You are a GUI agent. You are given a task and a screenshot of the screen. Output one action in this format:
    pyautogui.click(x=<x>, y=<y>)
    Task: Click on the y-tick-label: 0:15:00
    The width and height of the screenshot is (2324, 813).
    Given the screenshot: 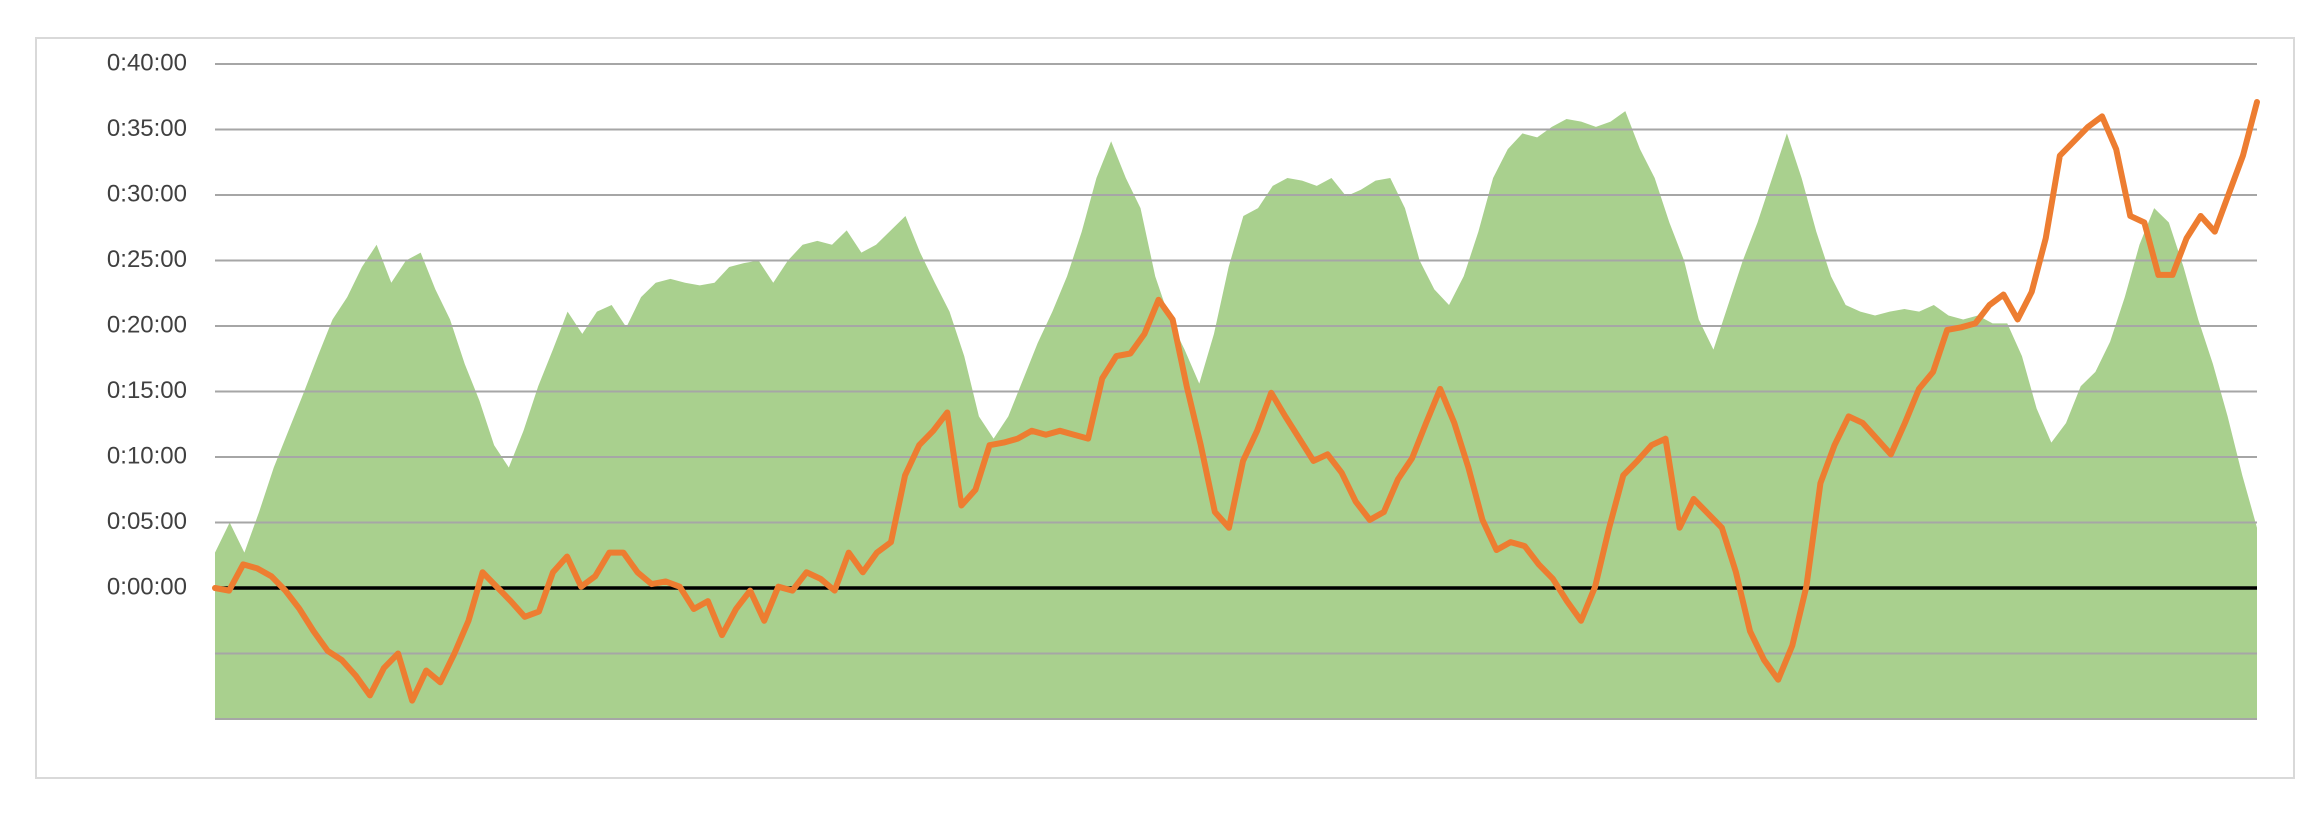 What is the action you would take?
    pyautogui.click(x=147, y=390)
    